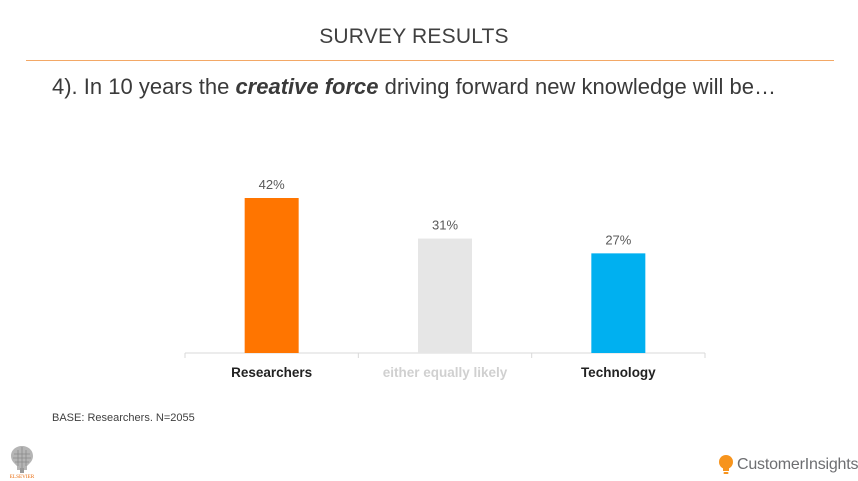  What do you see at coordinates (271, 275) in the screenshot?
I see `bar-researchers` at bounding box center [271, 275].